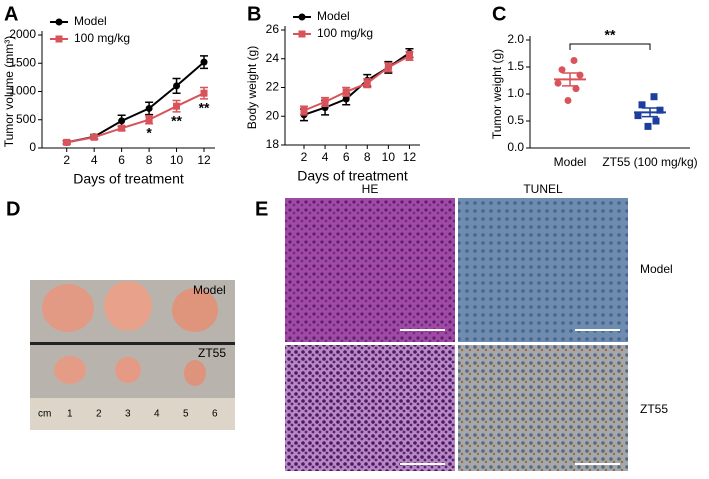 This screenshot has width=709, height=479. Describe the element at coordinates (543, 189) in the screenshot. I see `column-label: TUNEL` at that location.